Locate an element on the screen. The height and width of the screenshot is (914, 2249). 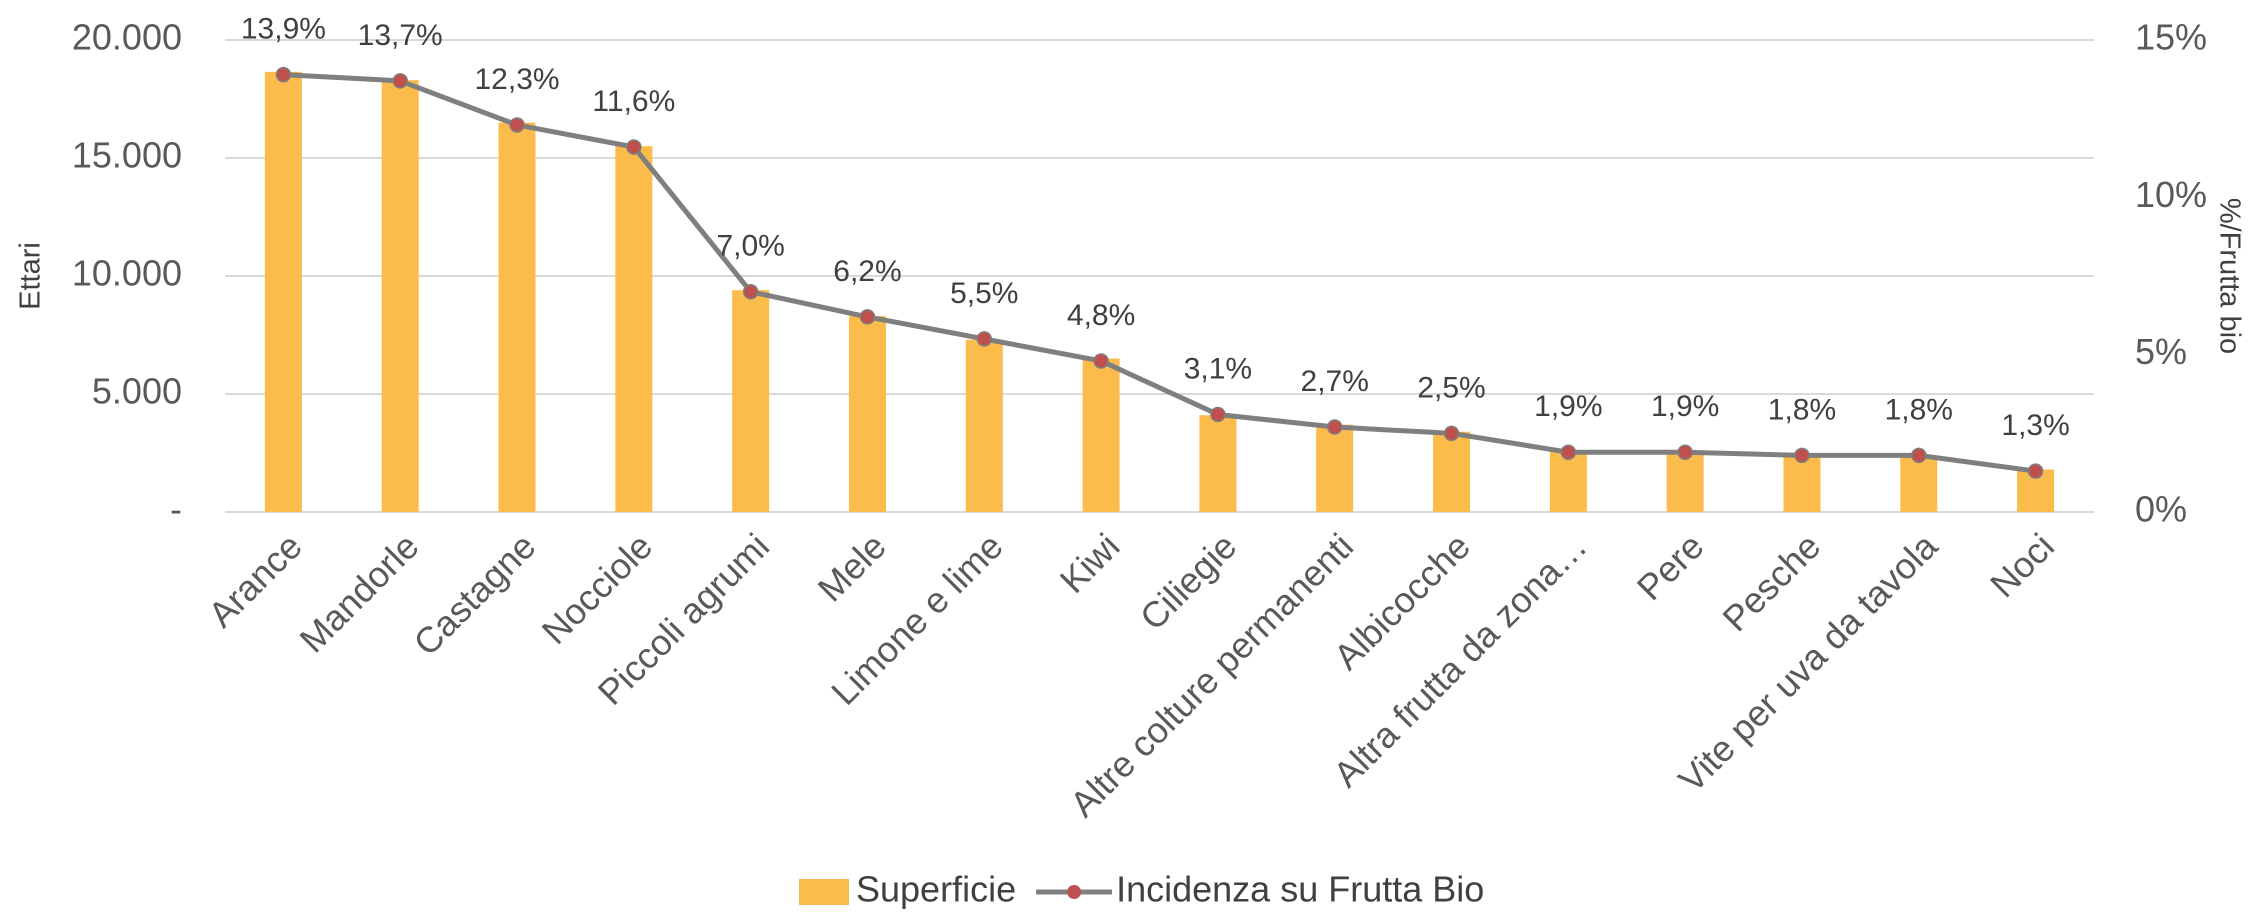
x-tick-label: Ciliegie is located at coordinates (1188, 581).